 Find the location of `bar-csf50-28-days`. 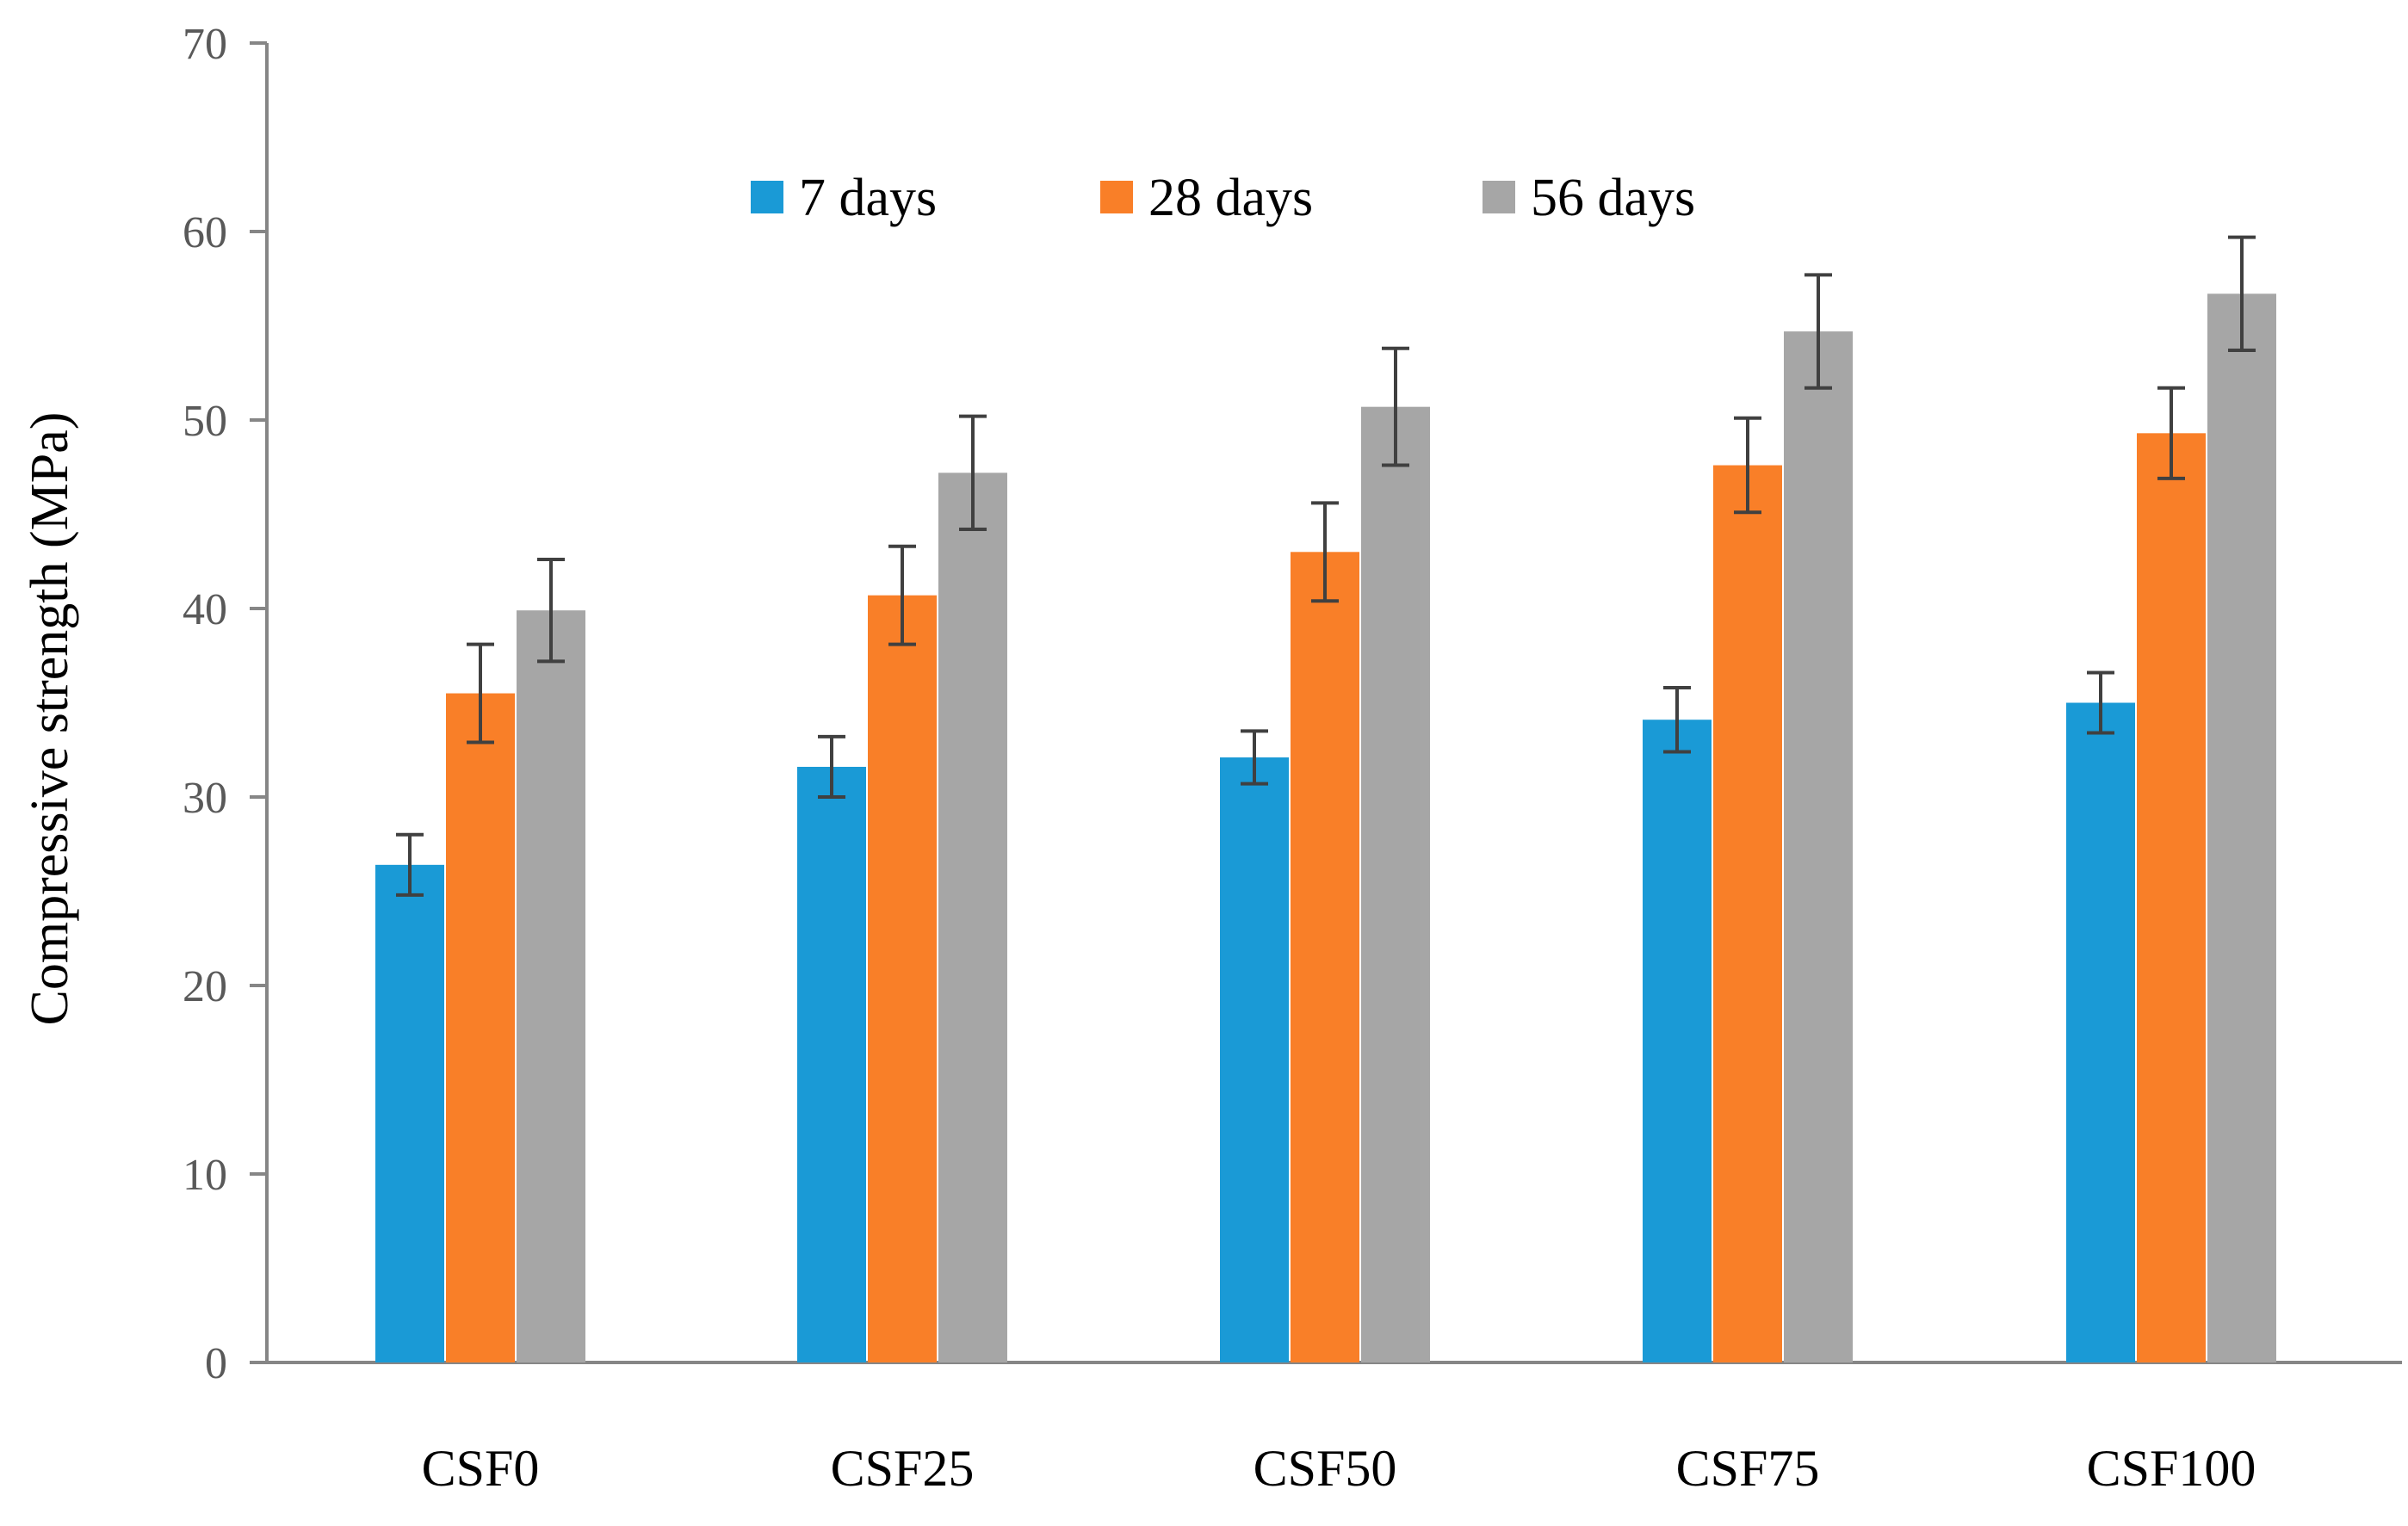

bar-csf50-28-days is located at coordinates (1325, 957).